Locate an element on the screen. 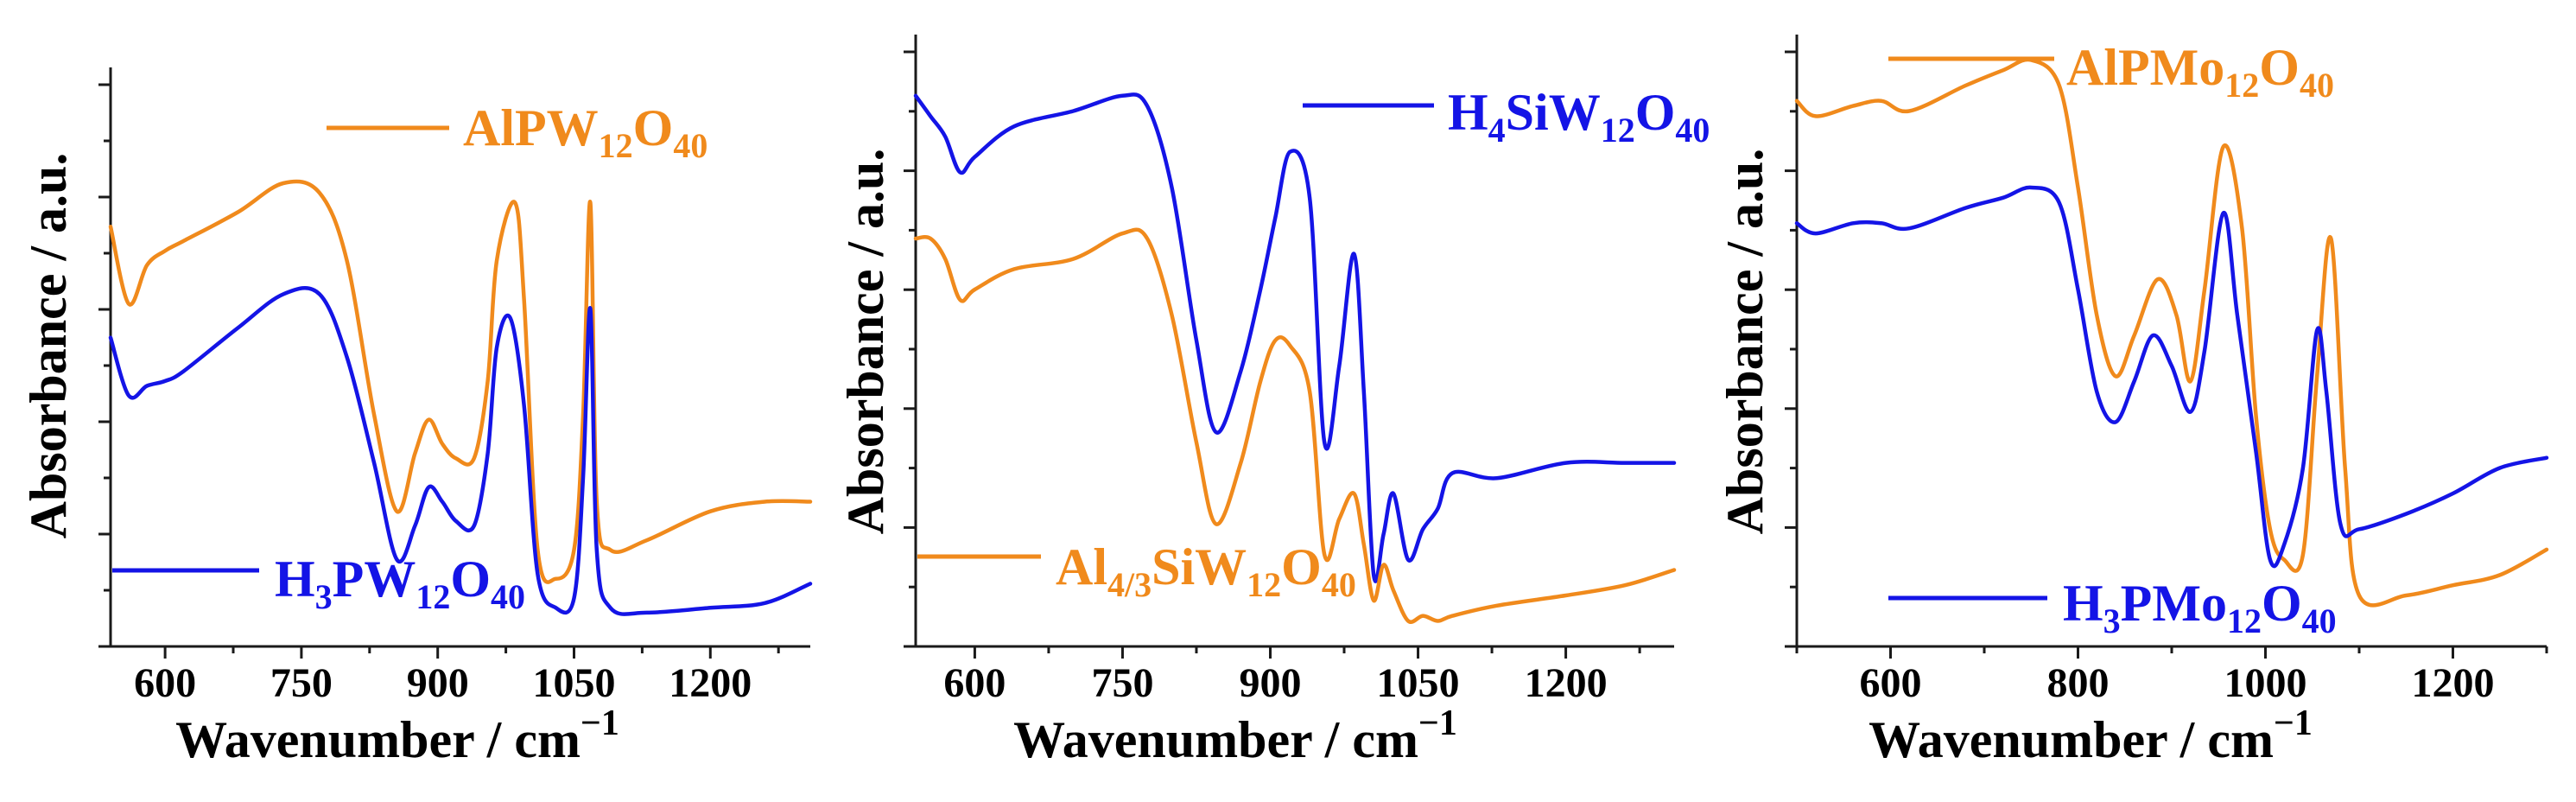  x-tick-label: 1000 is located at coordinates (2265, 683).